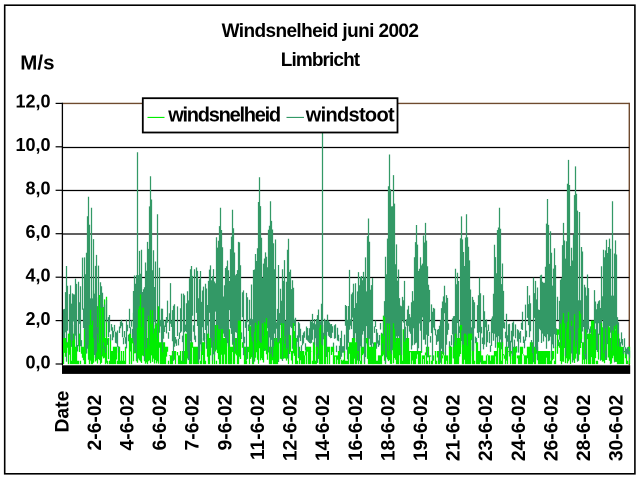  Describe the element at coordinates (32, 145) in the screenshot. I see `svg-text: 10,0` at that location.